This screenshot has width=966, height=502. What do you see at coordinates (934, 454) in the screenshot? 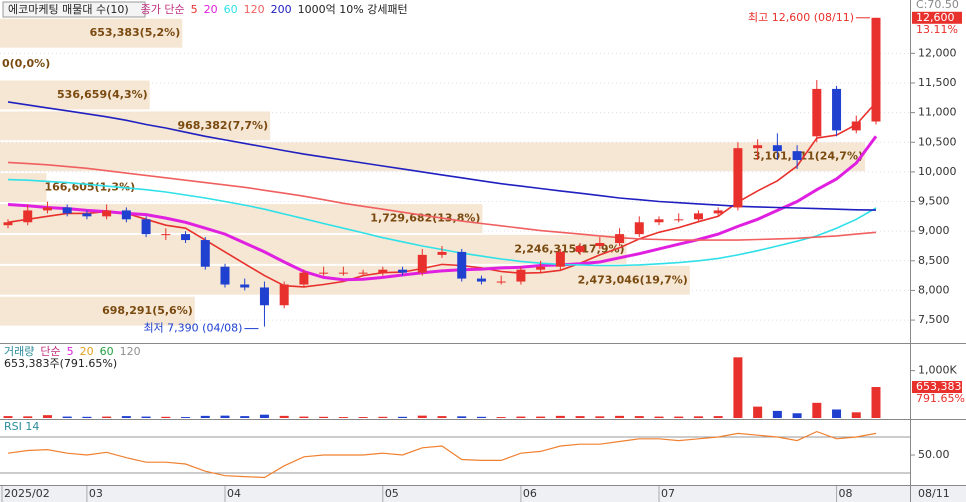
I see `y-tick-label: 50.00` at bounding box center [934, 454].